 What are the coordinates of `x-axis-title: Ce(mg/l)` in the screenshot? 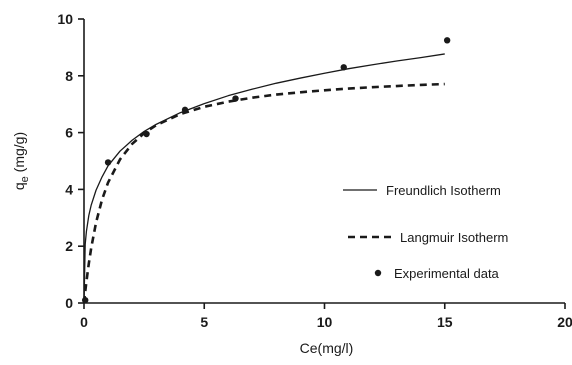 It's located at (327, 348).